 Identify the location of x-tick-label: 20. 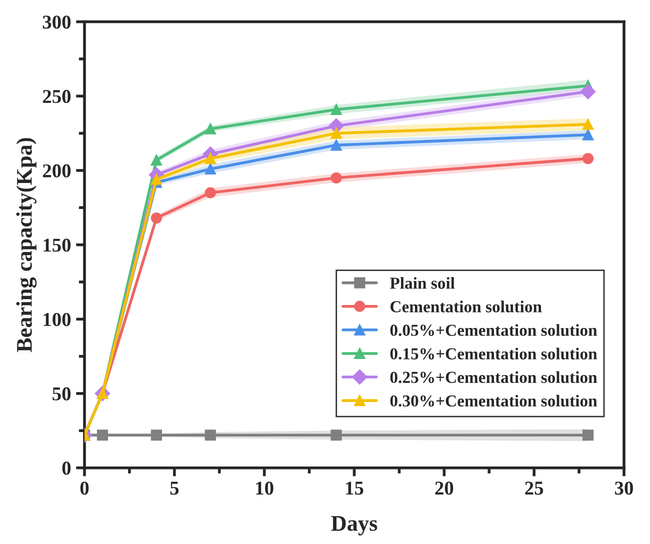
(444, 488).